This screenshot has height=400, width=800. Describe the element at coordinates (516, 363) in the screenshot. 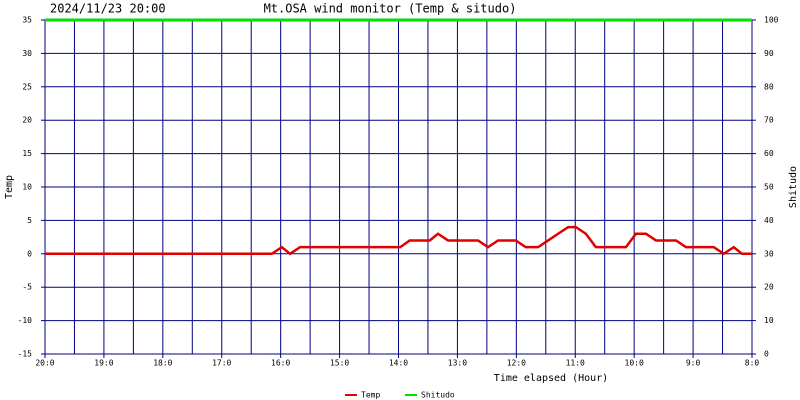

I see `x-tick-label: 12:0` at that location.